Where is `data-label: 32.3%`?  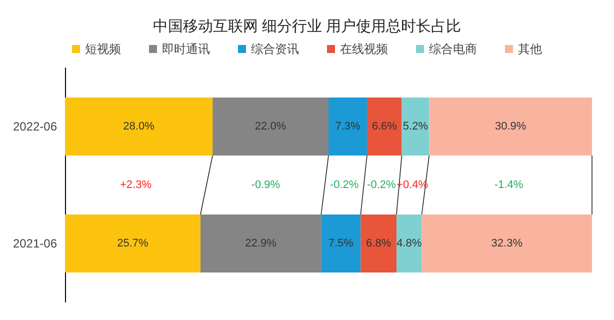 data-label: 32.3% is located at coordinates (507, 244).